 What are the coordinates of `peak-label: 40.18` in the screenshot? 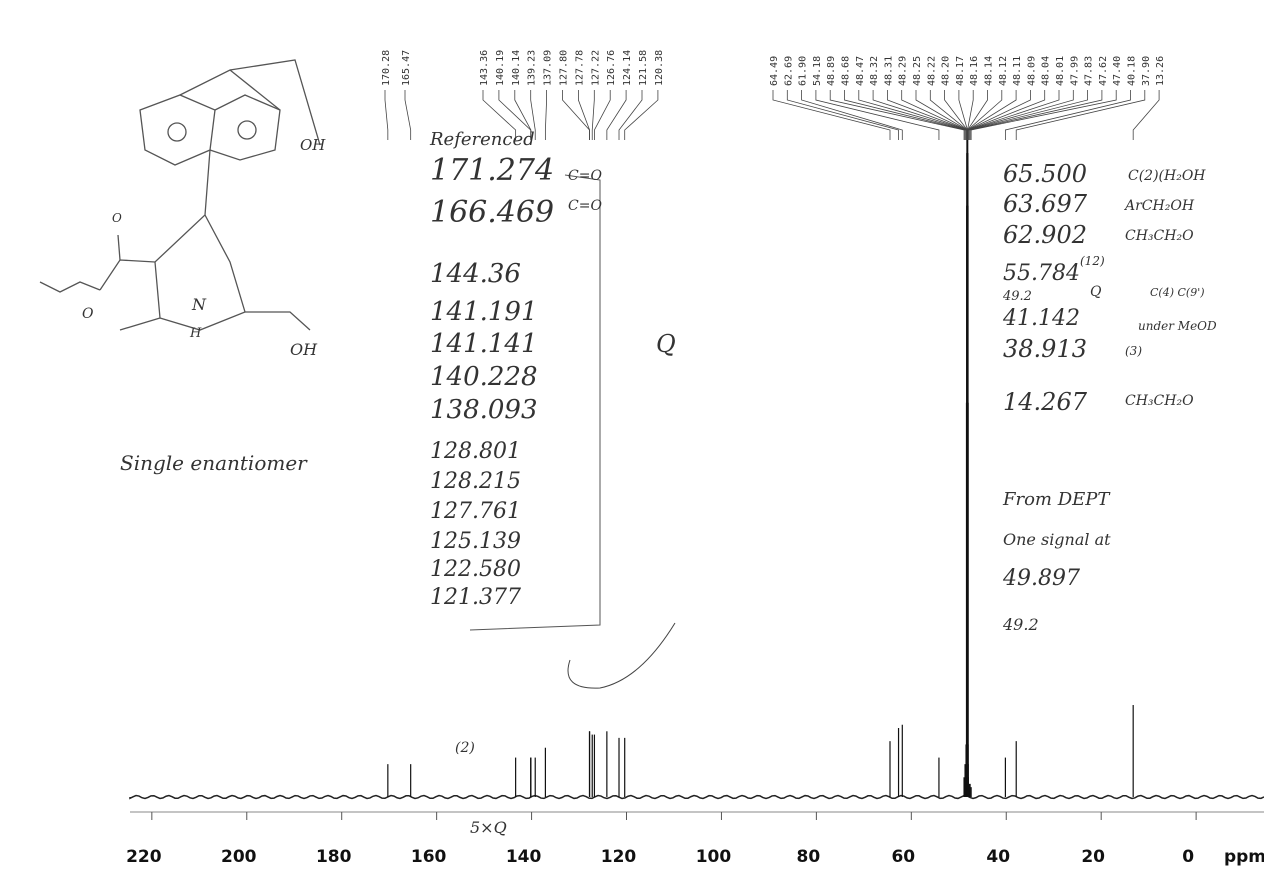 It's located at (1132, 71).